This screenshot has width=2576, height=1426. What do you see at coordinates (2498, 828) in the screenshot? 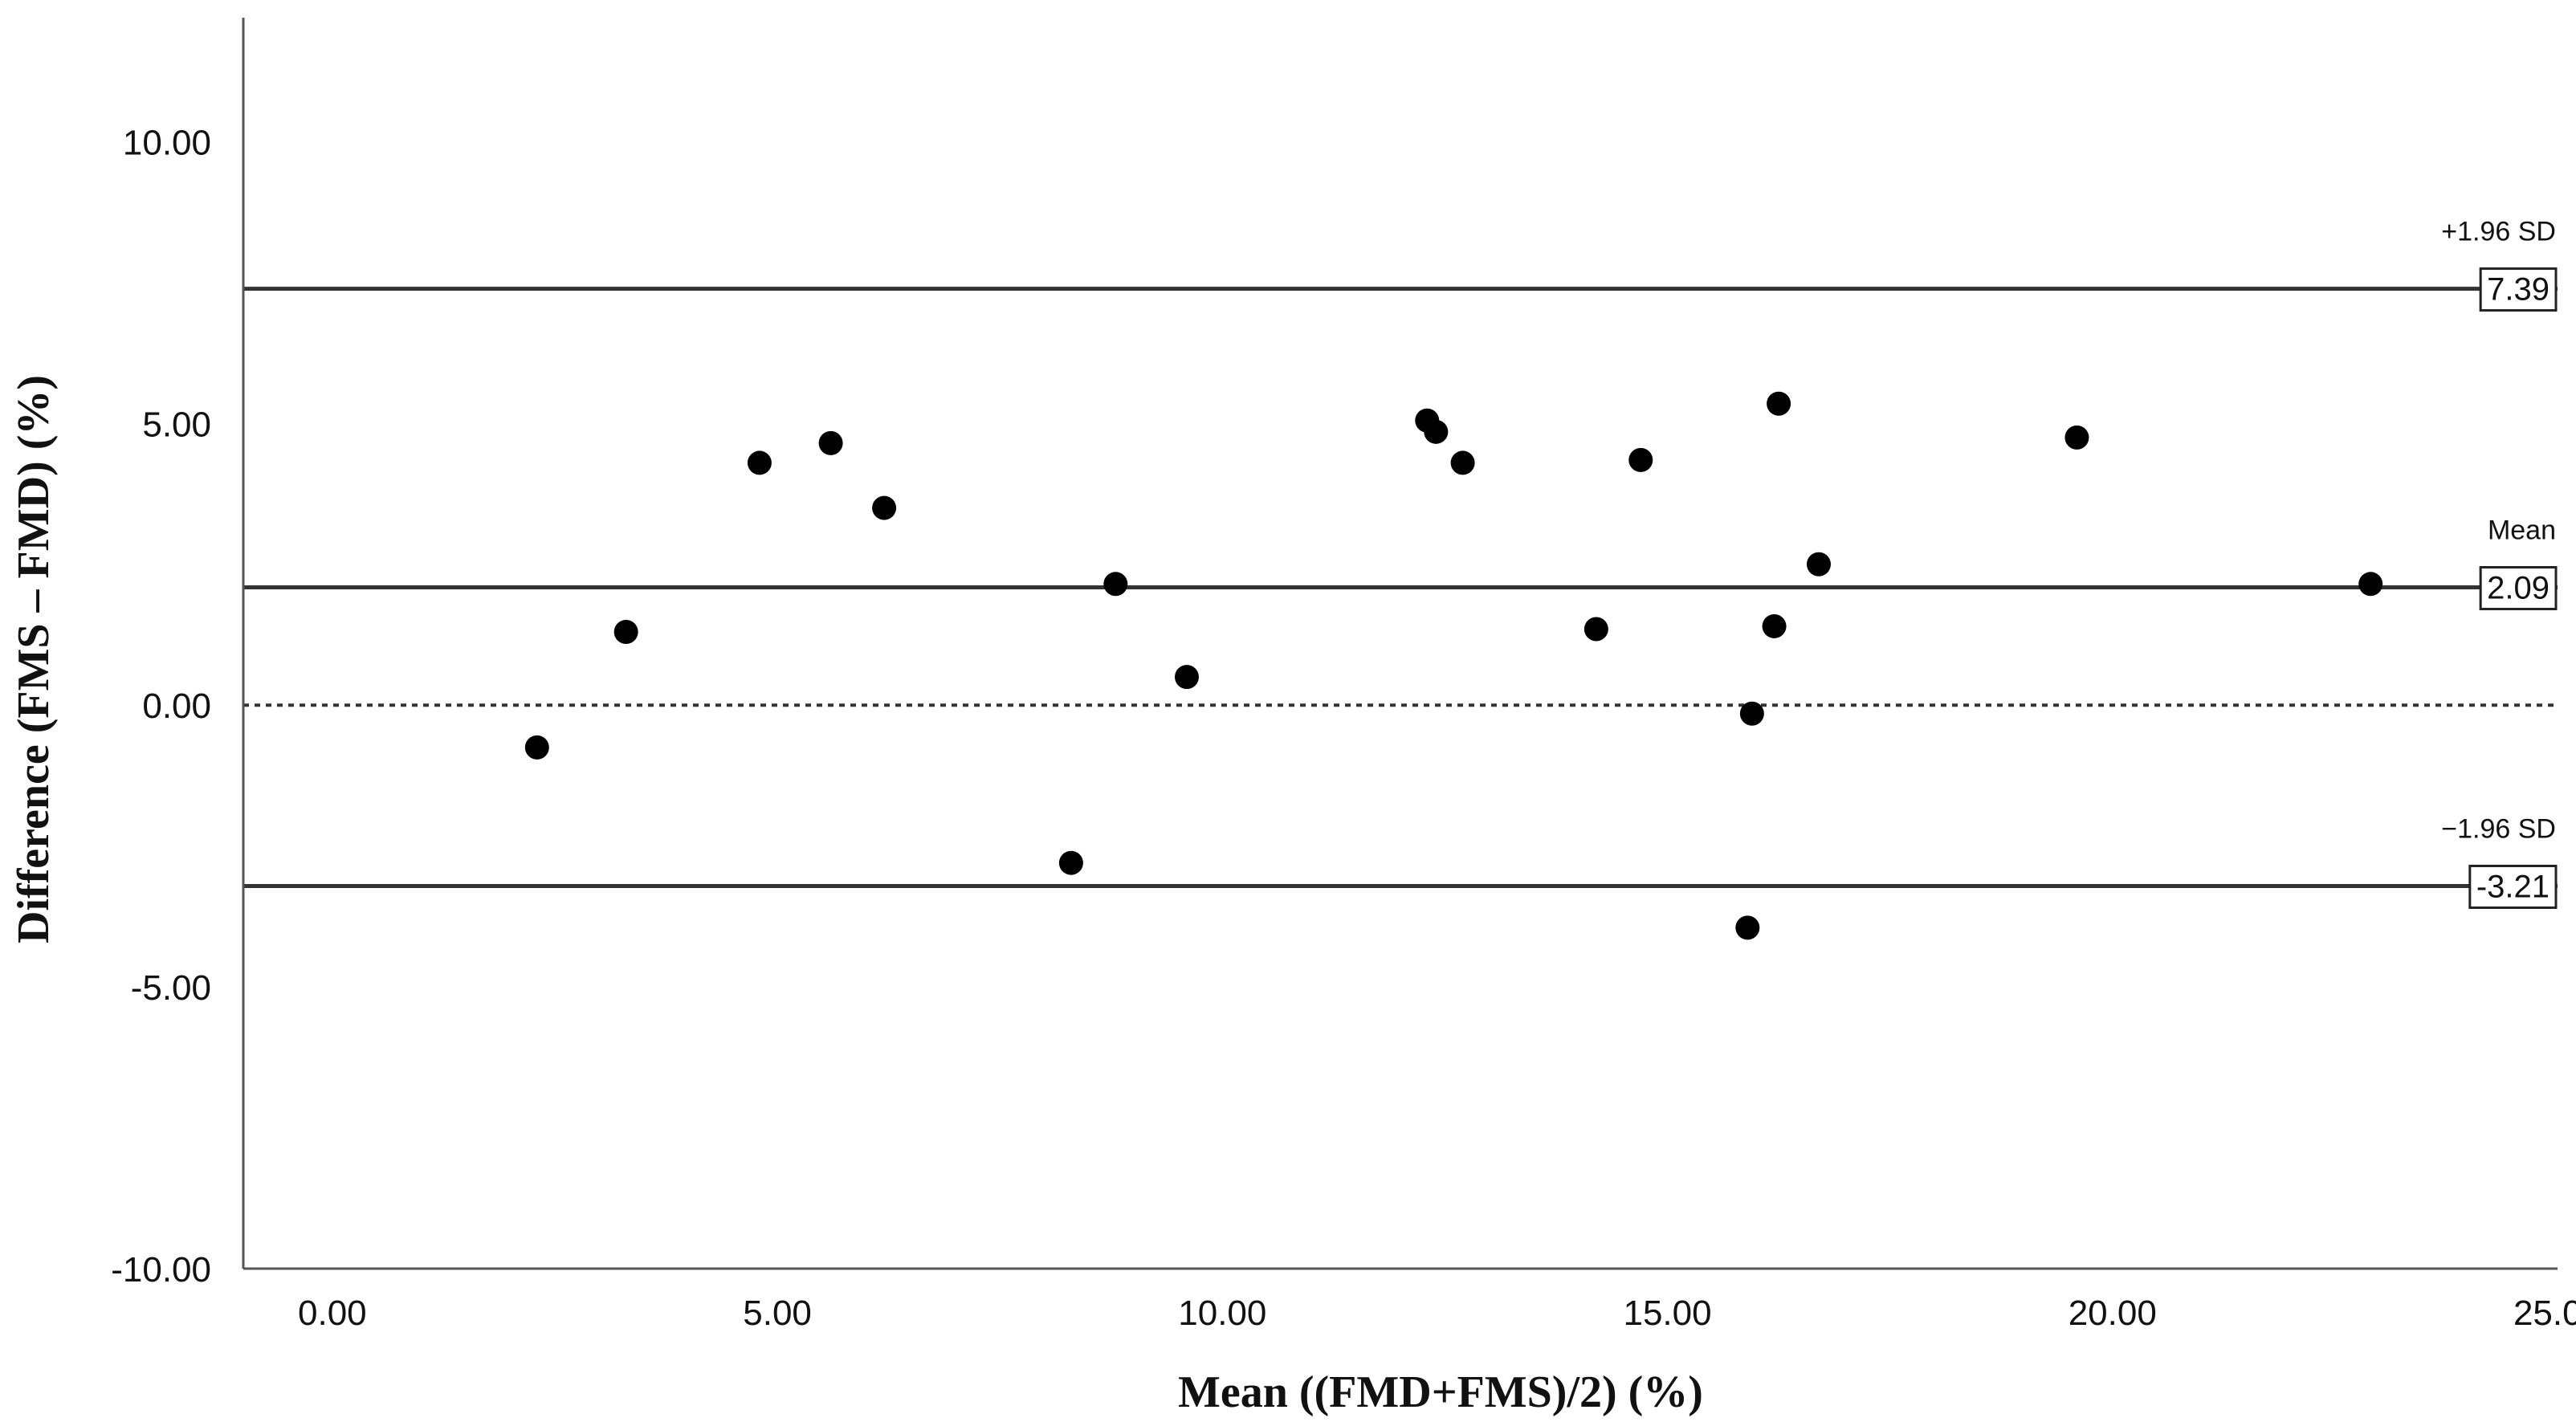
I see `reference-line-name: −1.96 SD` at bounding box center [2498, 828].